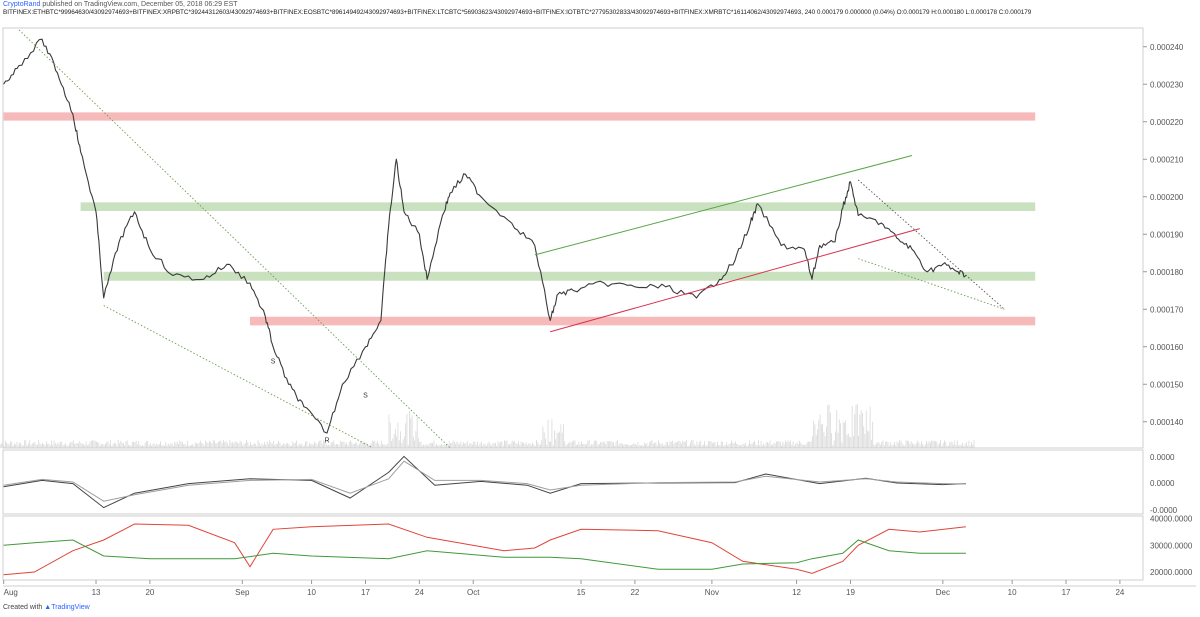 This screenshot has height=617, width=1200. I want to click on footer-brand: TradingView, so click(70, 607).